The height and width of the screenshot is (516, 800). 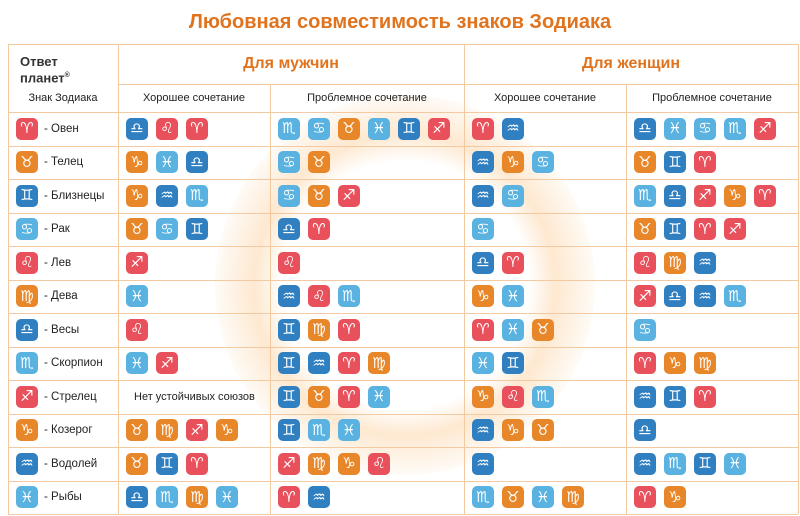 I want to click on sign-cell-scorpio: ♏ - Скорпион, so click(x=66, y=364).